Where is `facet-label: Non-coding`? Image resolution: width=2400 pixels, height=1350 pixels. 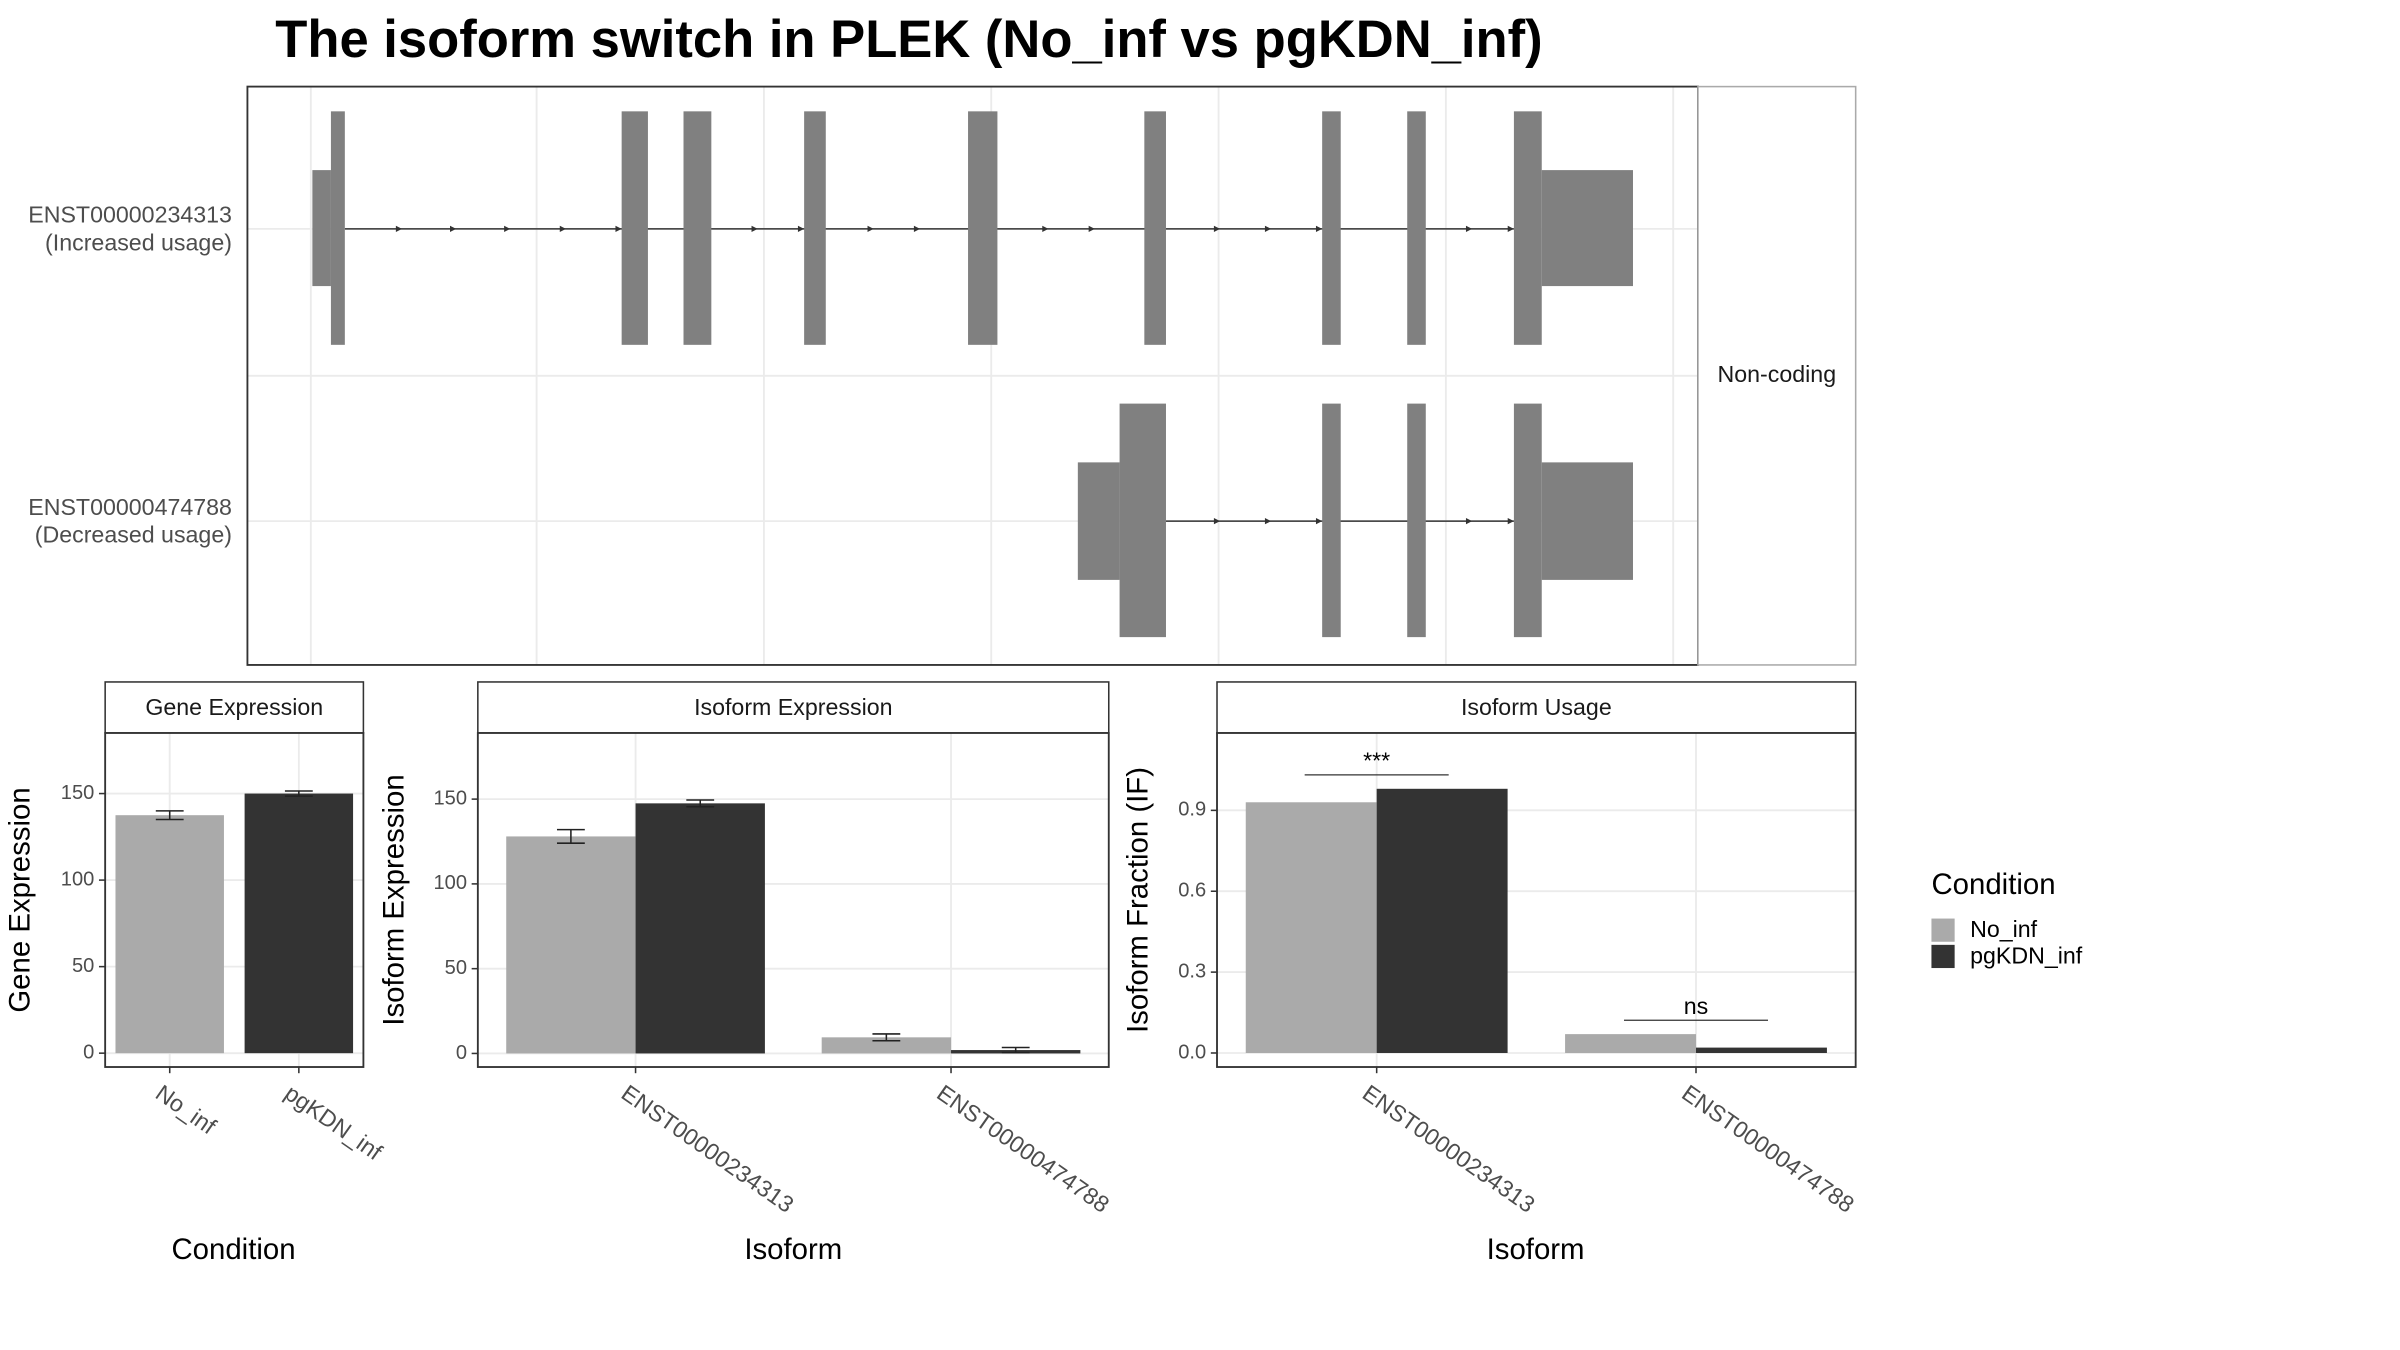 facet-label: Non-coding is located at coordinates (1777, 374).